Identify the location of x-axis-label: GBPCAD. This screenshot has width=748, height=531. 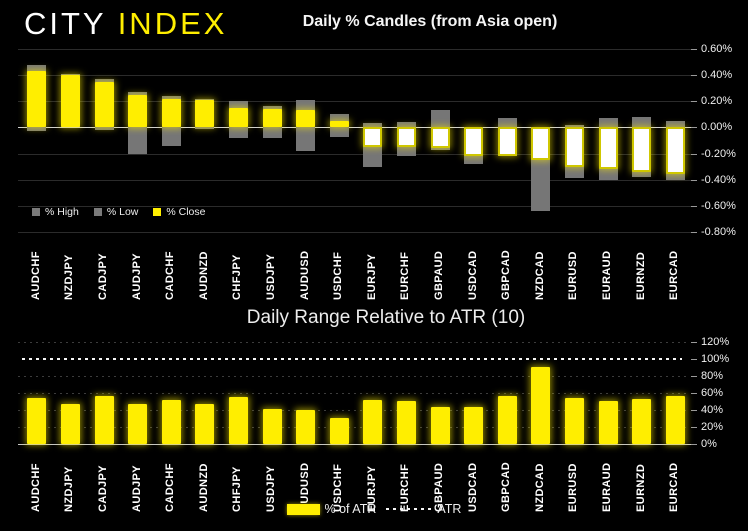
(506, 274).